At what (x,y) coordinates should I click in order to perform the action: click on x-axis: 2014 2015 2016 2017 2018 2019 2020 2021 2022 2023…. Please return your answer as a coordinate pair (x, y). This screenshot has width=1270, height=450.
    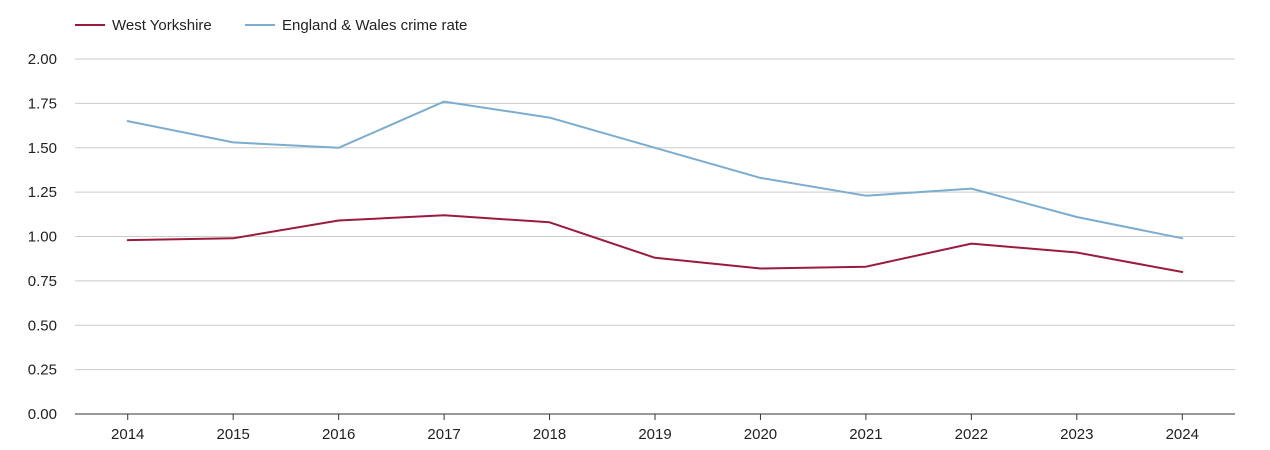
    Looking at the image, I should click on (655, 428).